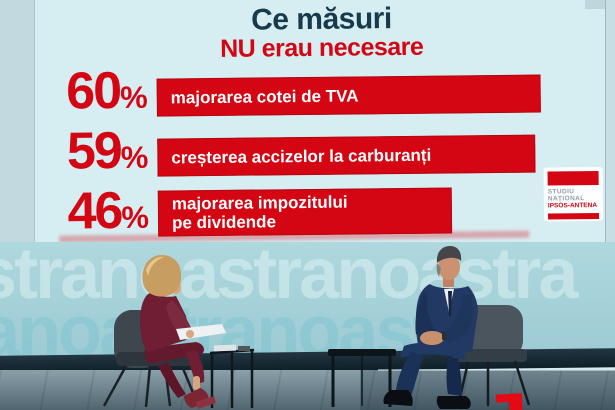  I want to click on bar-label-line2: pe dividende, so click(224, 222).